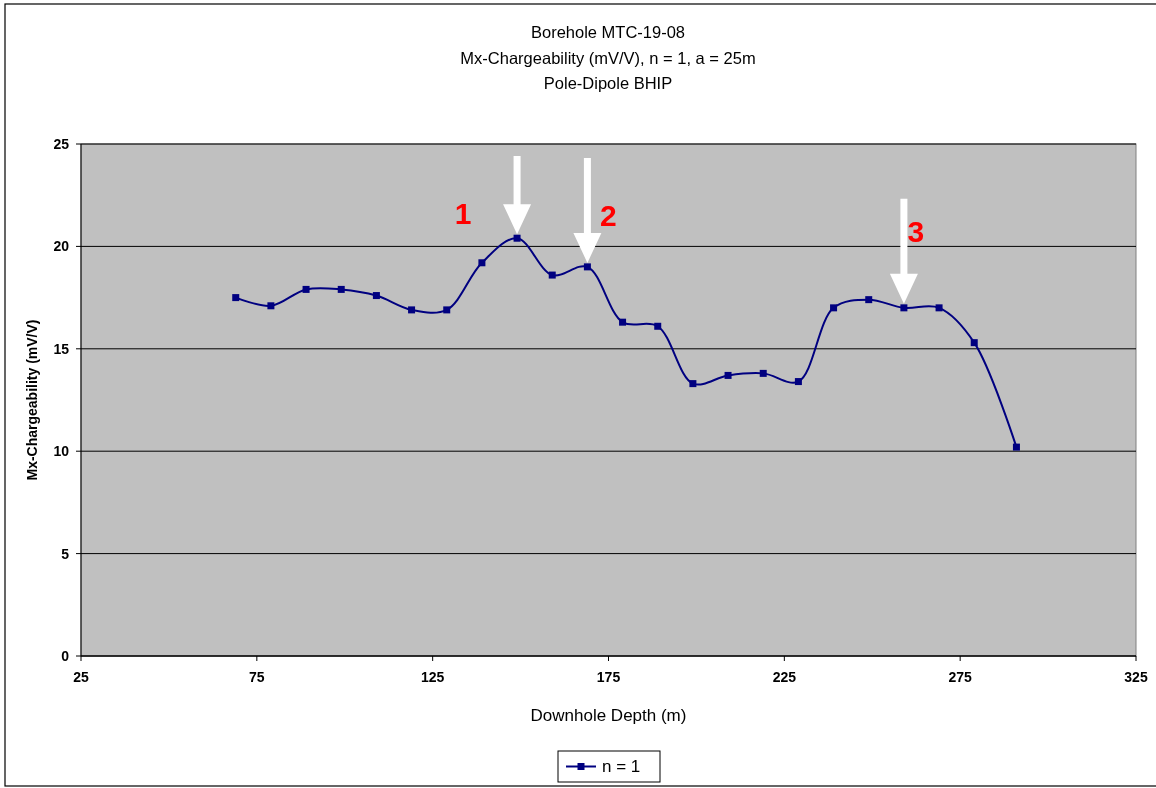  Describe the element at coordinates (61, 144) in the screenshot. I see `y-tick-label: 25` at that location.